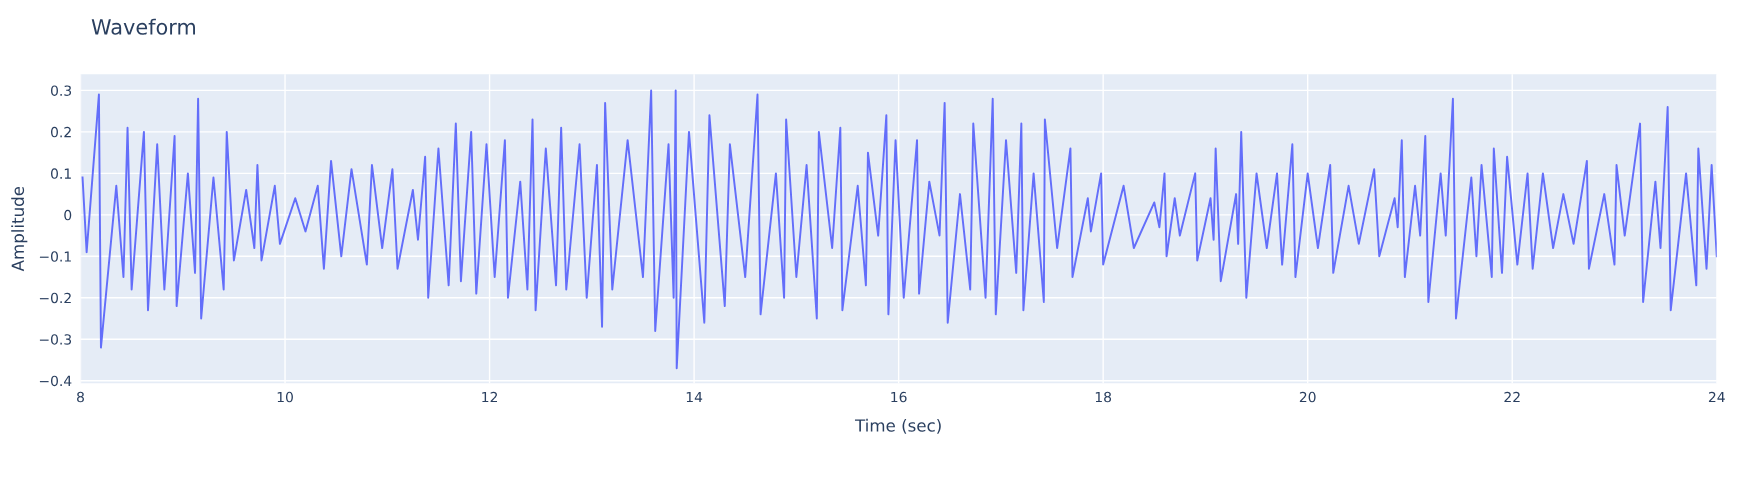  Describe the element at coordinates (490, 397) in the screenshot. I see `x-tick-label: 12` at that location.